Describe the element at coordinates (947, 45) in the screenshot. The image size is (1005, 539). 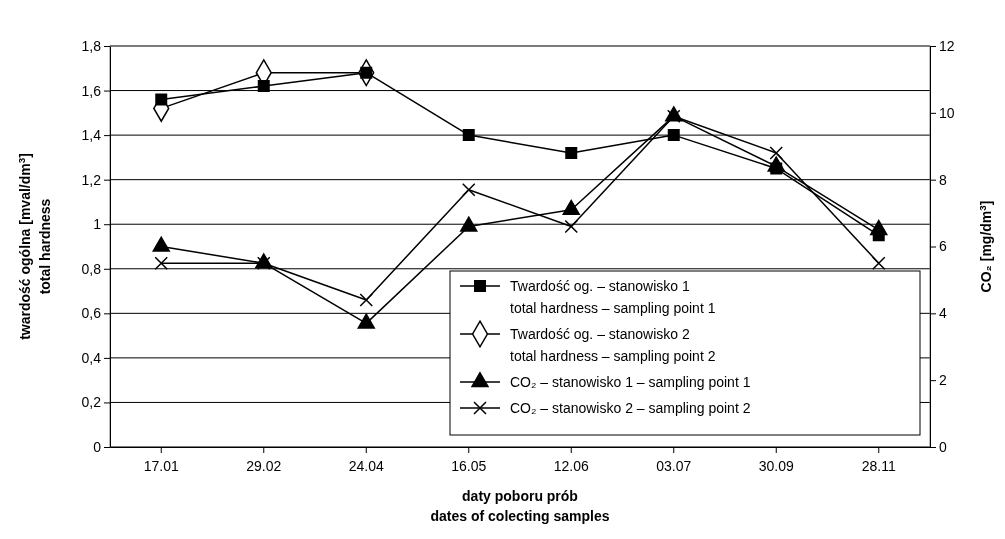
I see `y2-tick-label: 12` at that location.